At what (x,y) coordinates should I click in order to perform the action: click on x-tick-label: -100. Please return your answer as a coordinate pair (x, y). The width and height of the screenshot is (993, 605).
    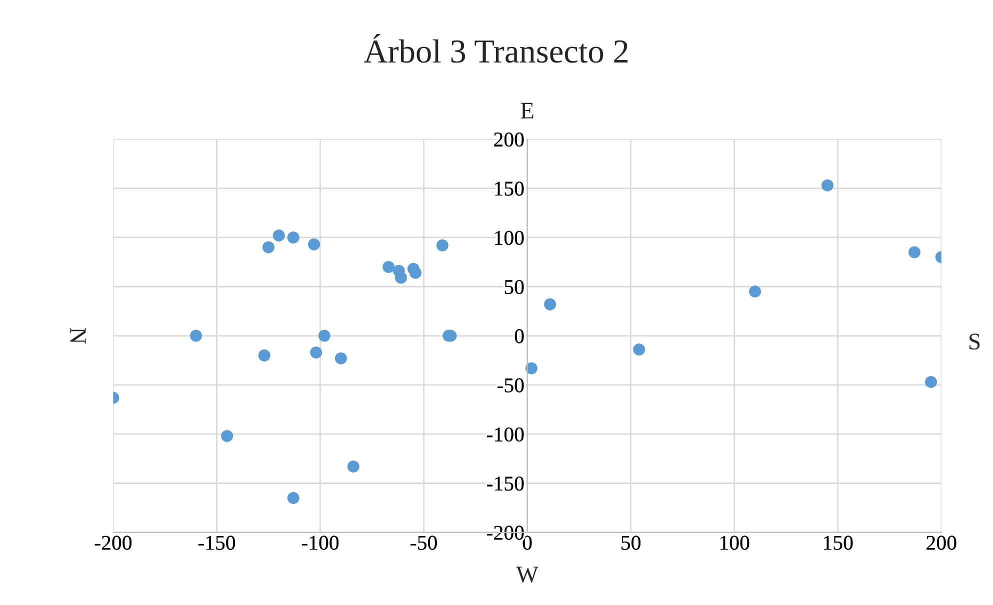
    Looking at the image, I should click on (320, 543).